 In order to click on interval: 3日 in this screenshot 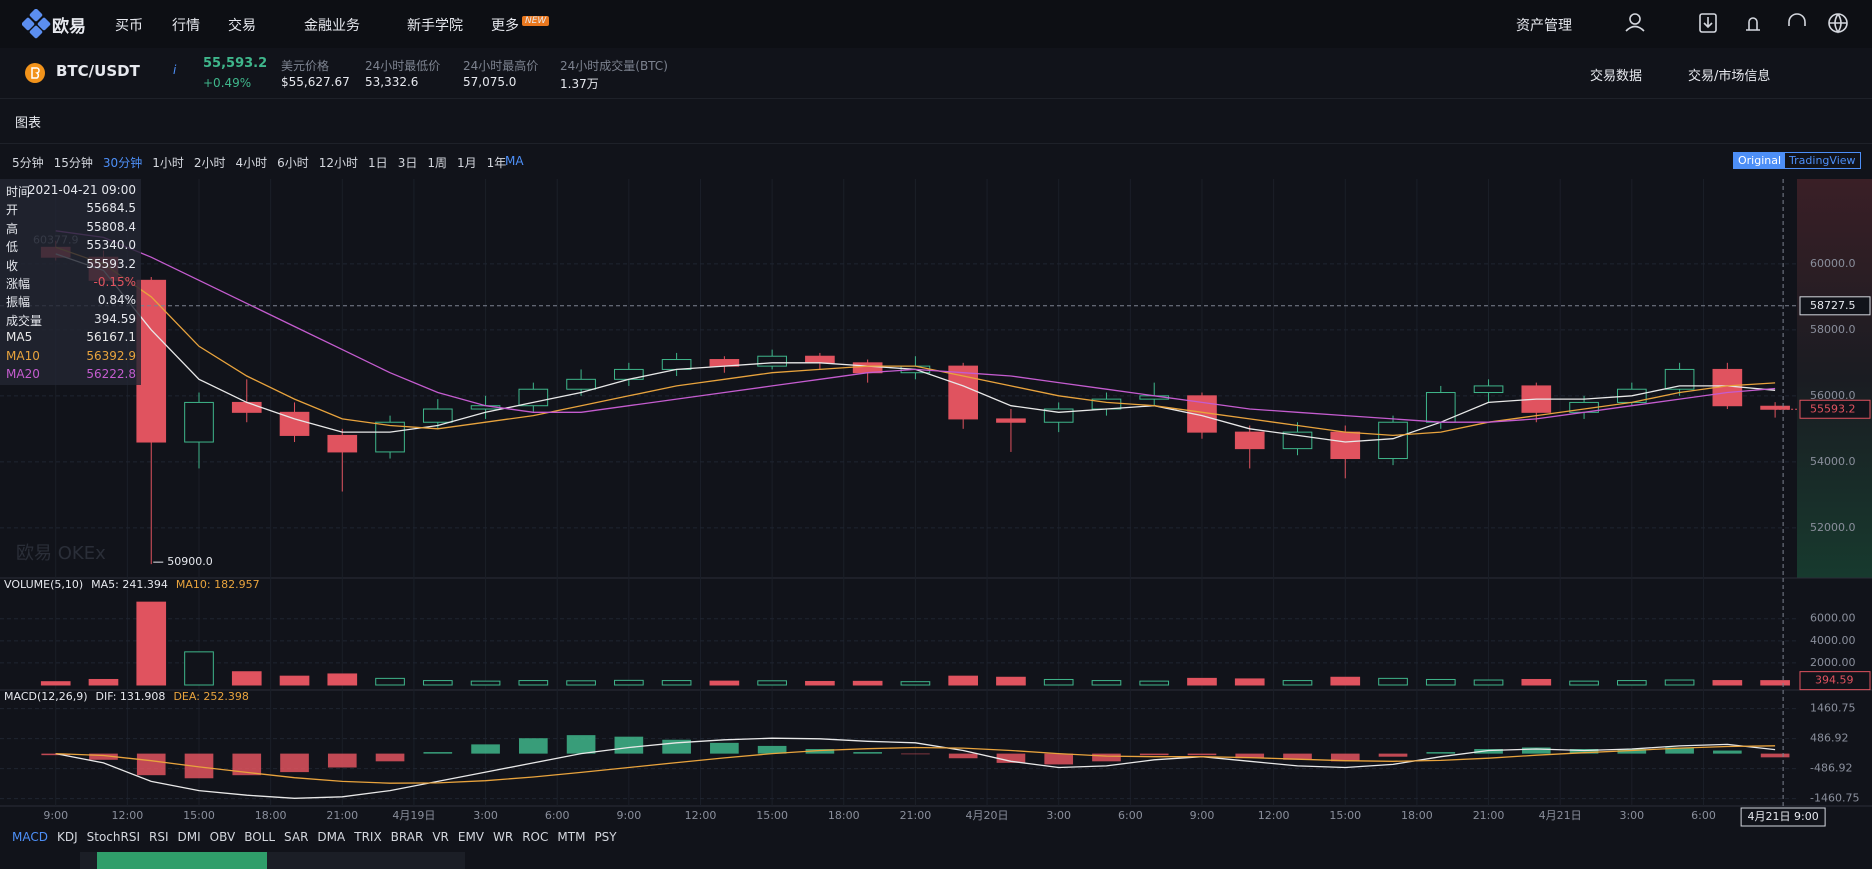, I will do `click(407, 163)`.